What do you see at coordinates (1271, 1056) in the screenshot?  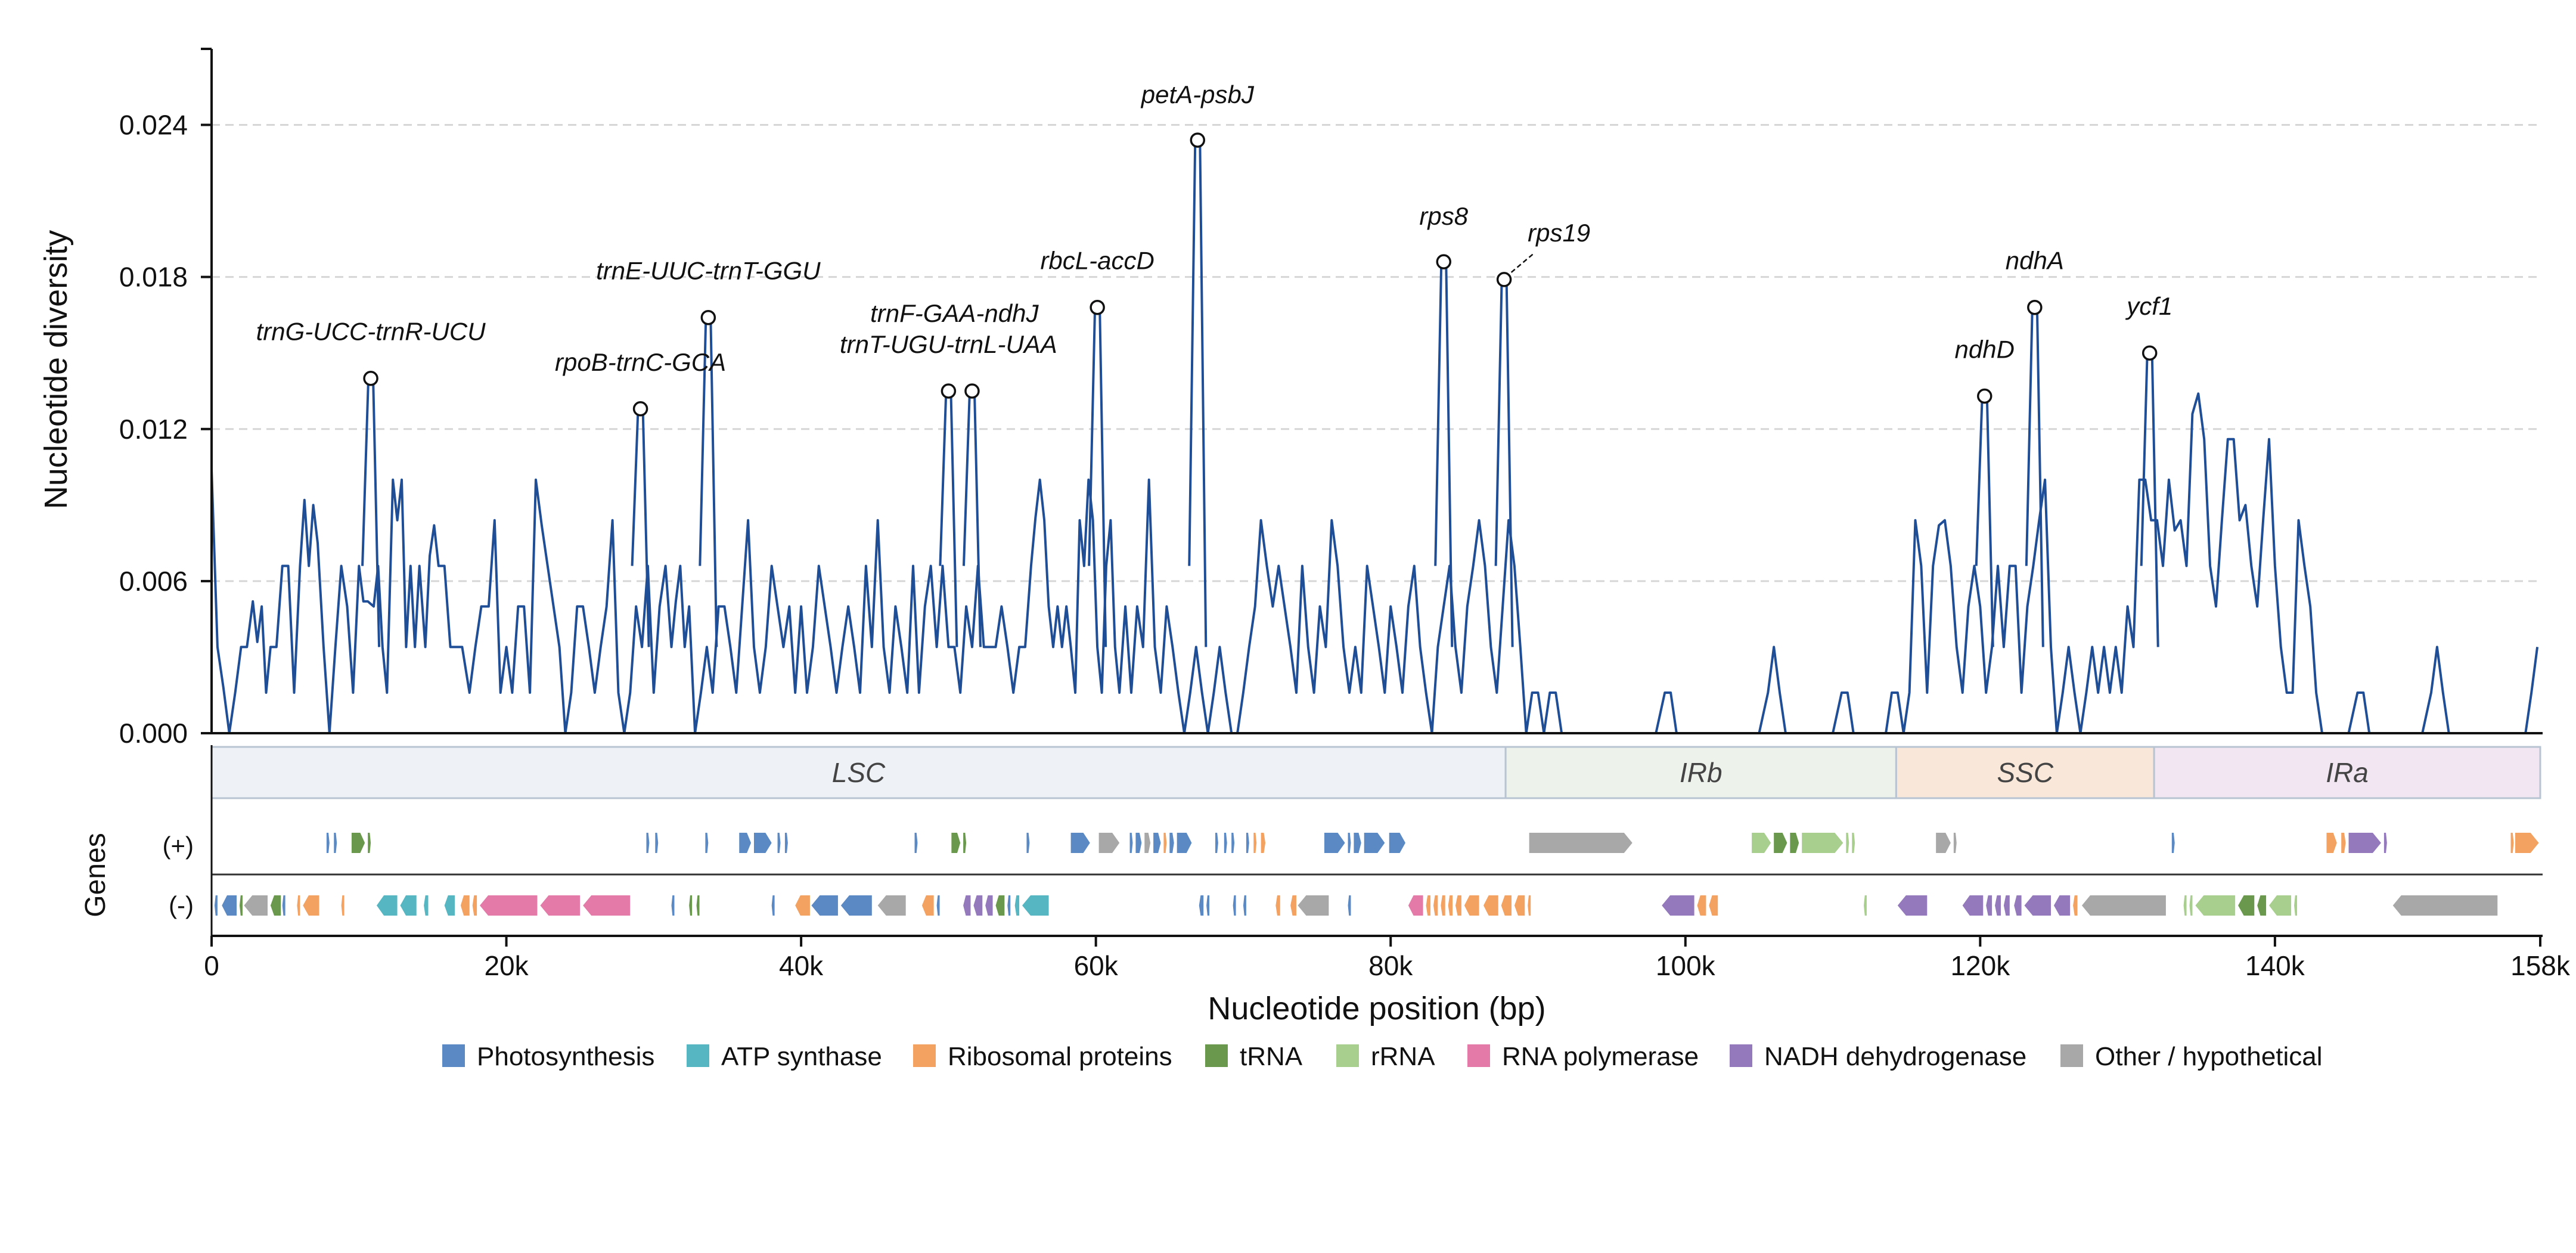 I see `legend-label-trna: tRNA` at bounding box center [1271, 1056].